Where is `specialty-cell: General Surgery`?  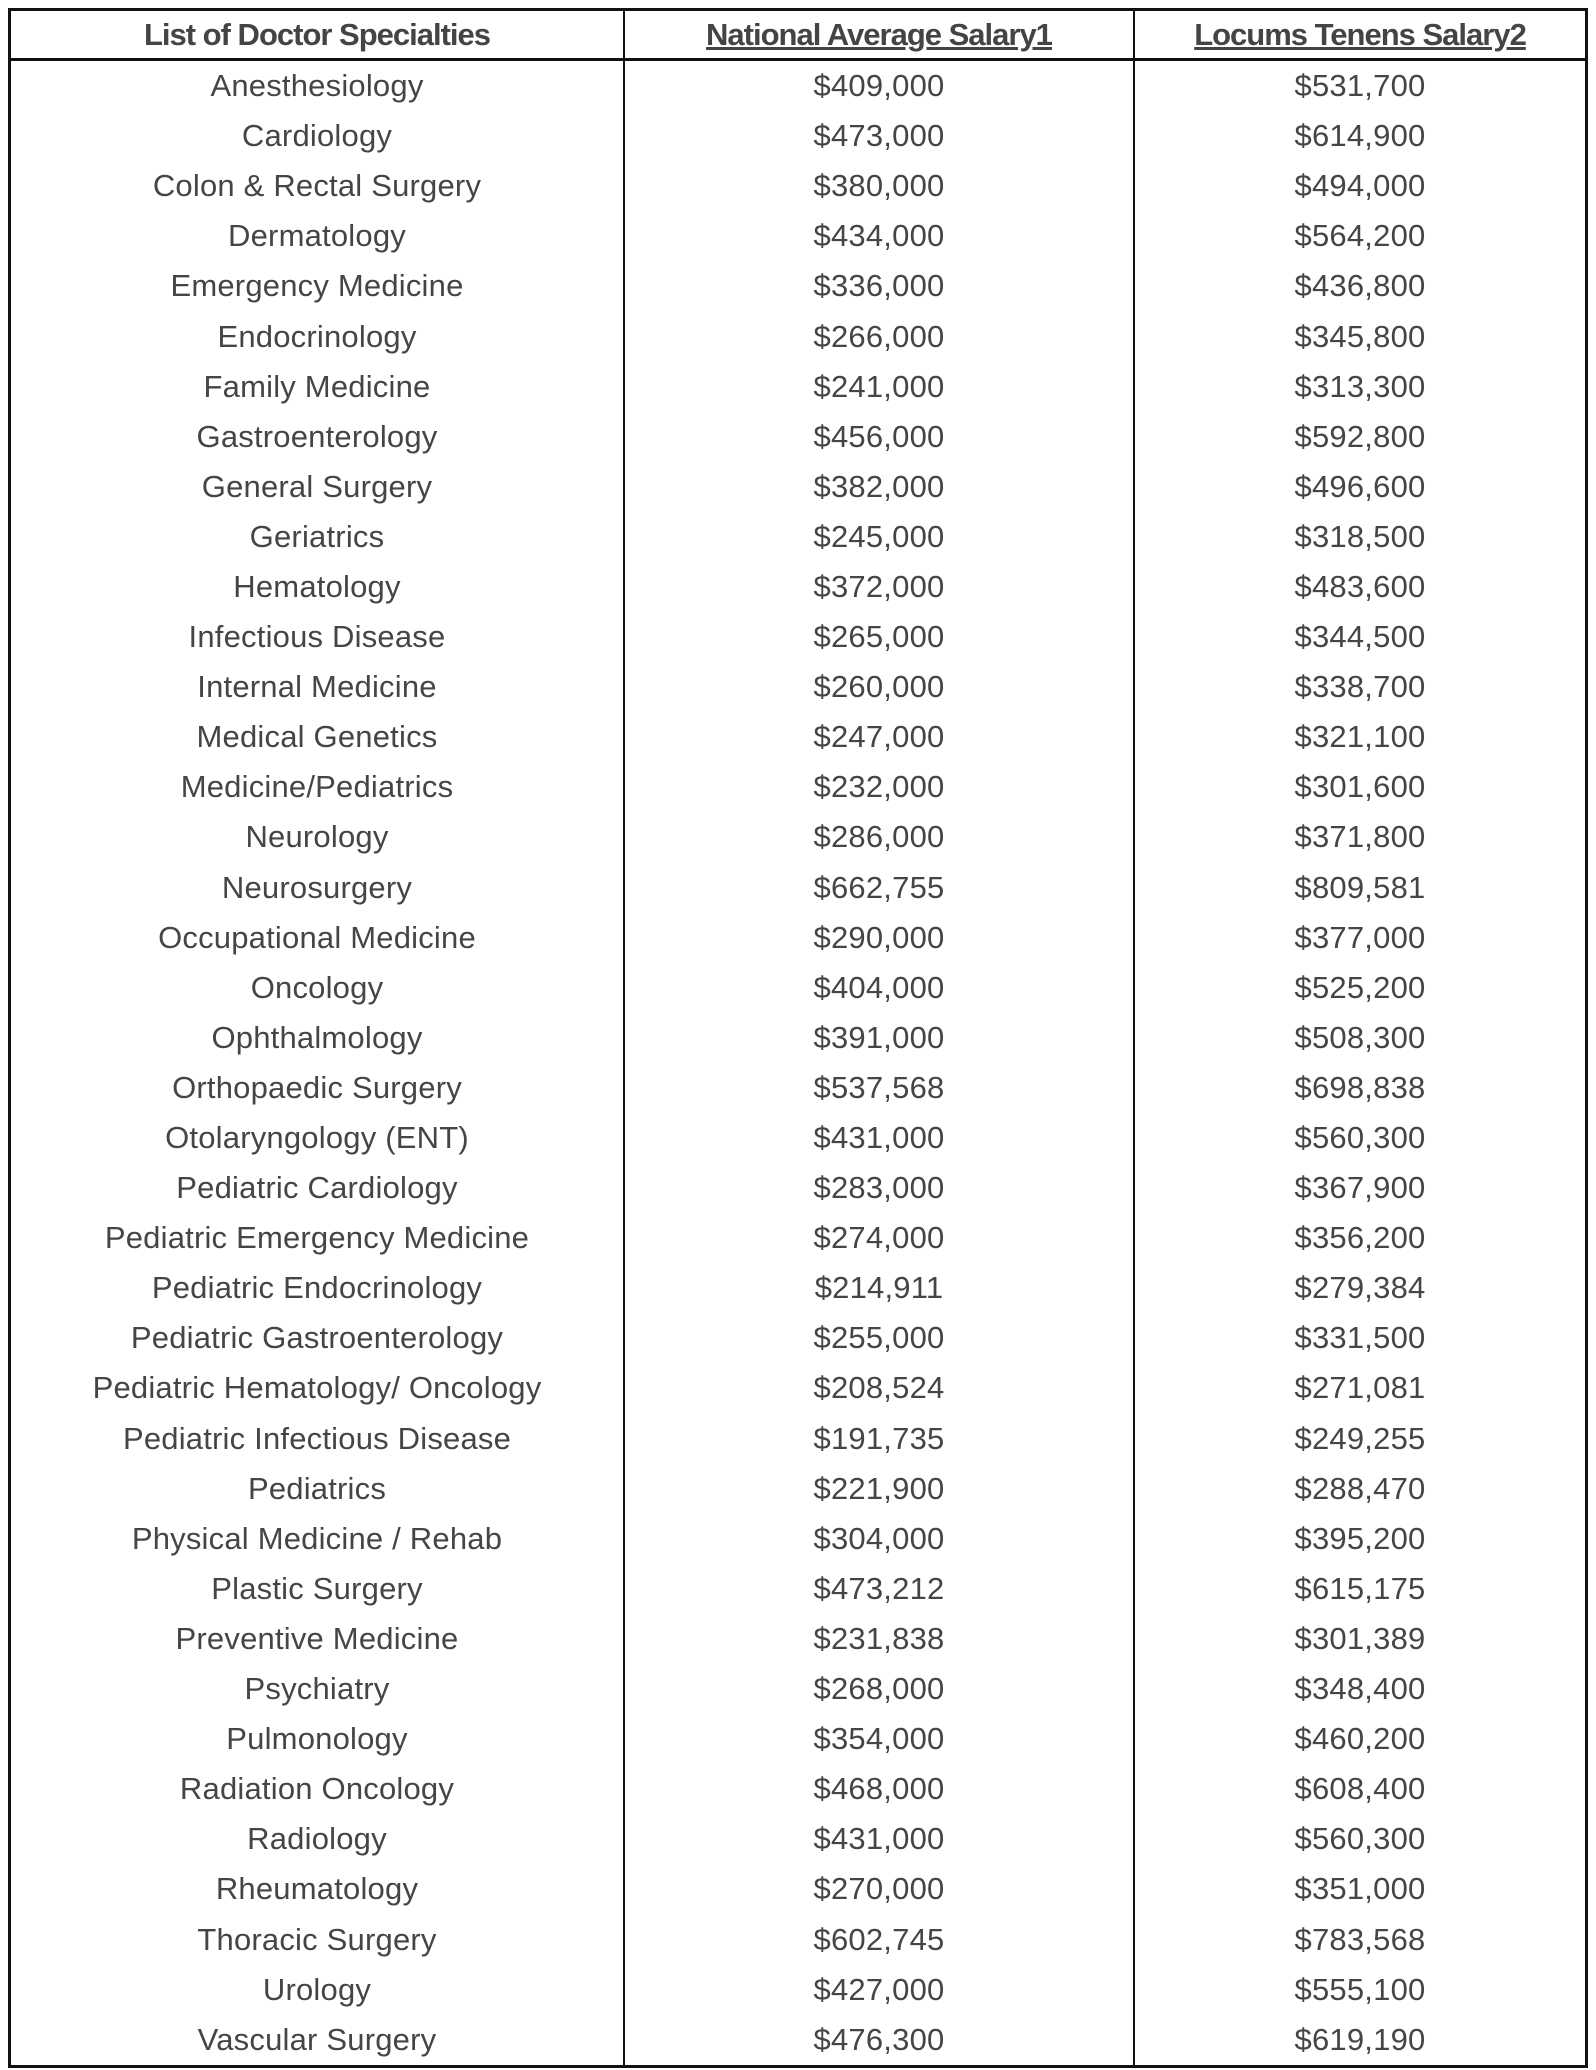
specialty-cell: General Surgery is located at coordinates (317, 486).